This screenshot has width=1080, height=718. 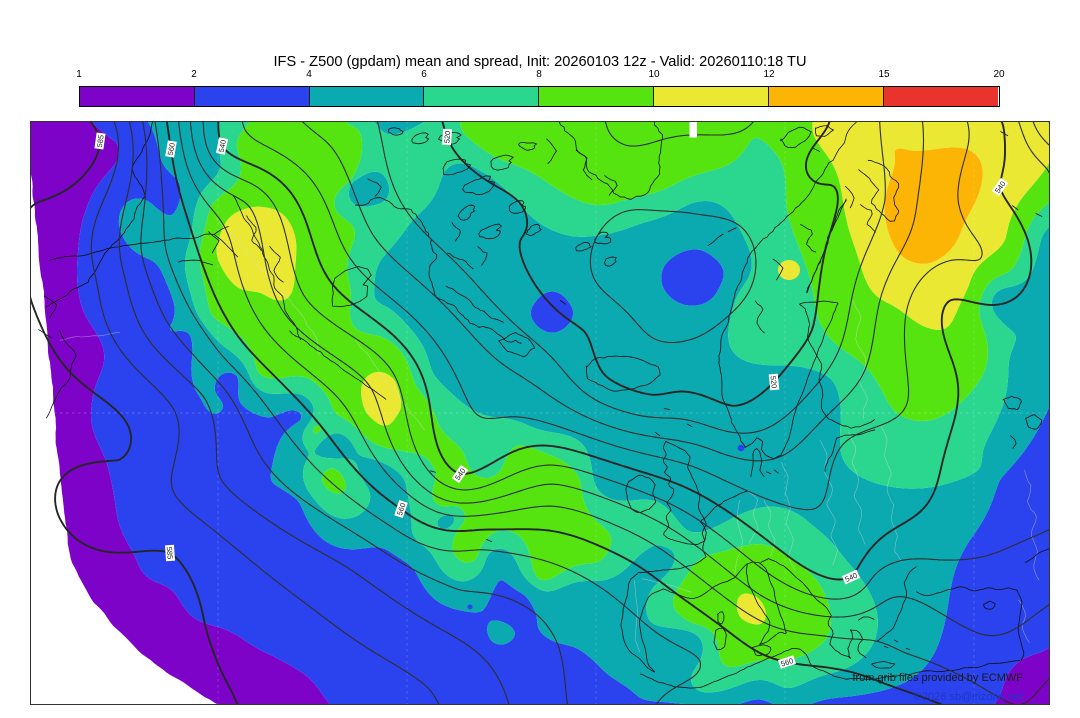 I want to click on svg-text:from grib files provided by EC: from grib files provided by ECMWF, so click(x=937, y=678).